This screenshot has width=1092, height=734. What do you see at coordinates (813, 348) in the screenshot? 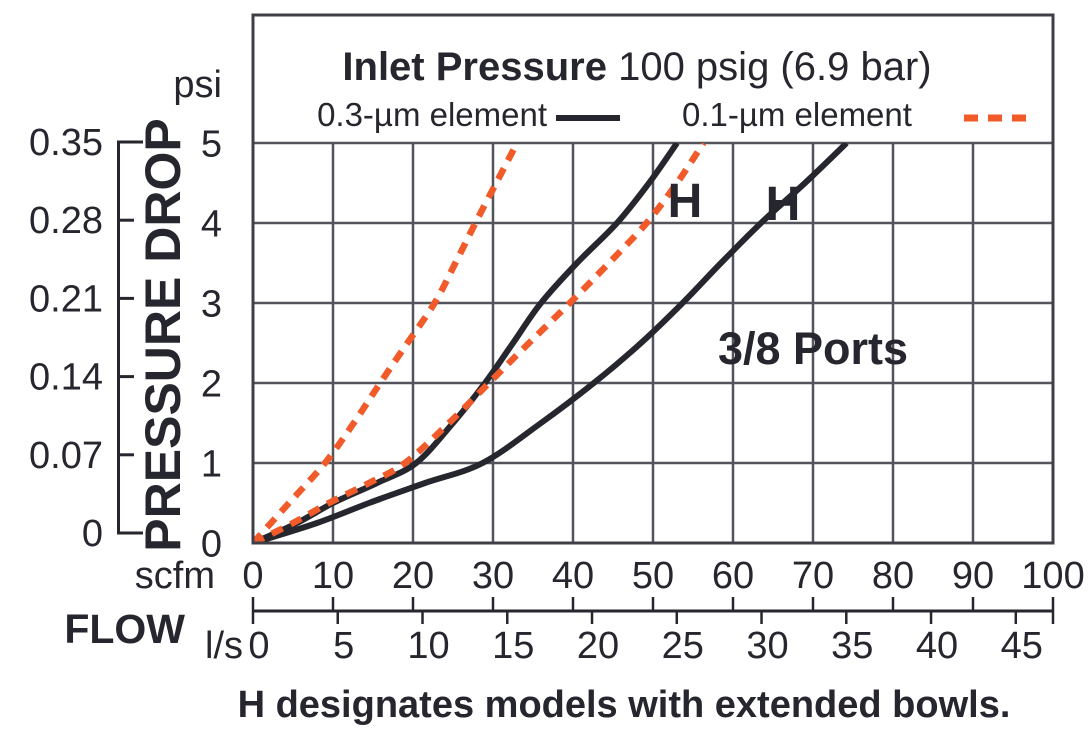
I see `ports-annotation: 3/8 Ports` at bounding box center [813, 348].